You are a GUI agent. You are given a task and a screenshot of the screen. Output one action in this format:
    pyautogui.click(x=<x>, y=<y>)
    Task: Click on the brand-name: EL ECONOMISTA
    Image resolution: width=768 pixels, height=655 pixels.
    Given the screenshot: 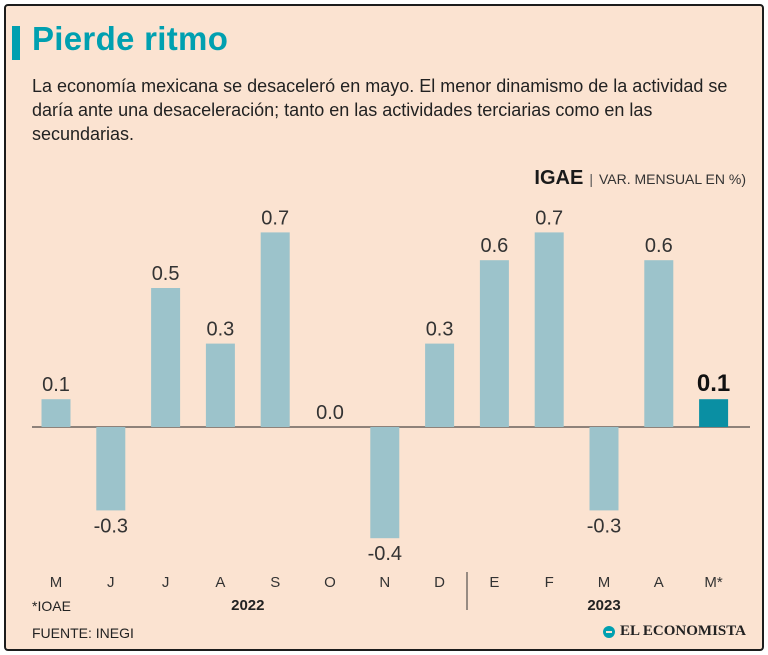 What is the action you would take?
    pyautogui.click(x=683, y=631)
    